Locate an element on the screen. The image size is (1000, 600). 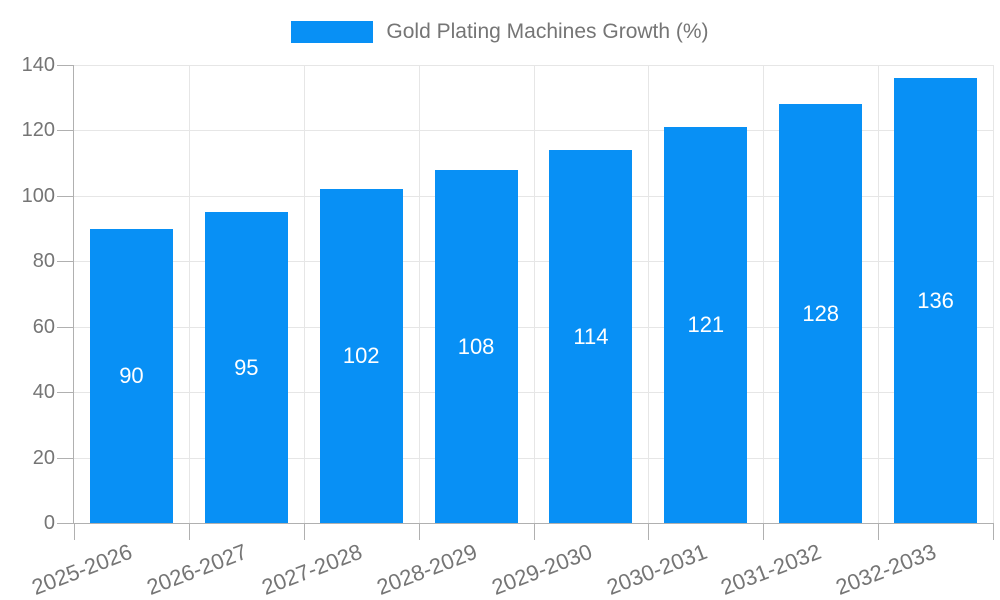
legend-label: Gold Plating Machines Growth (%) is located at coordinates (547, 31).